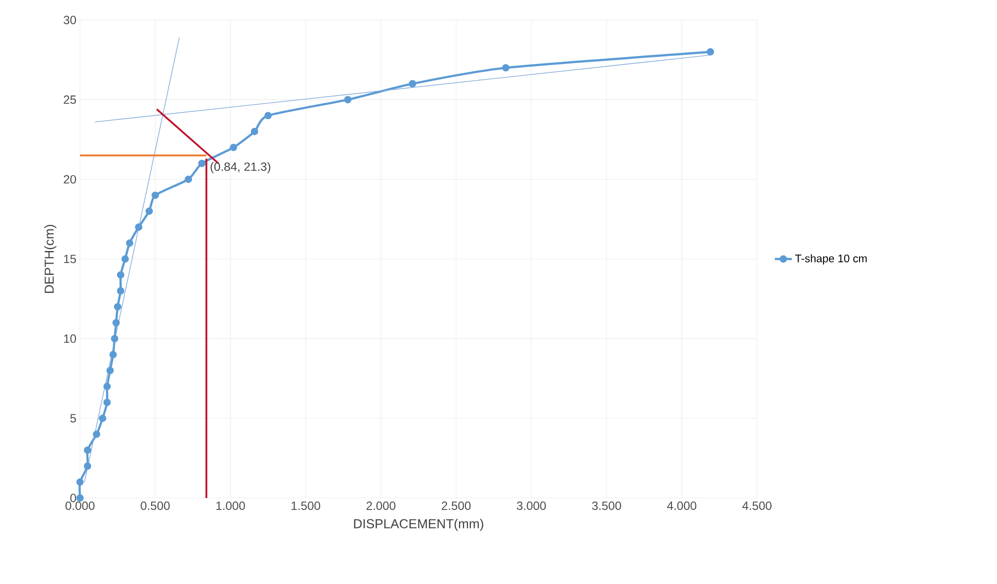 The width and height of the screenshot is (997, 584). I want to click on y-tick-label: 10, so click(70, 338).